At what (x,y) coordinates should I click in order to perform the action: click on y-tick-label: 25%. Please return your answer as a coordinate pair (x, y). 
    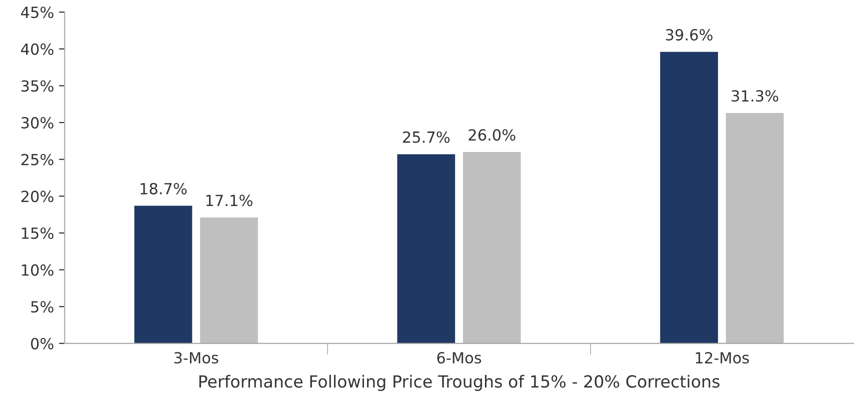
    Looking at the image, I should click on (37, 160).